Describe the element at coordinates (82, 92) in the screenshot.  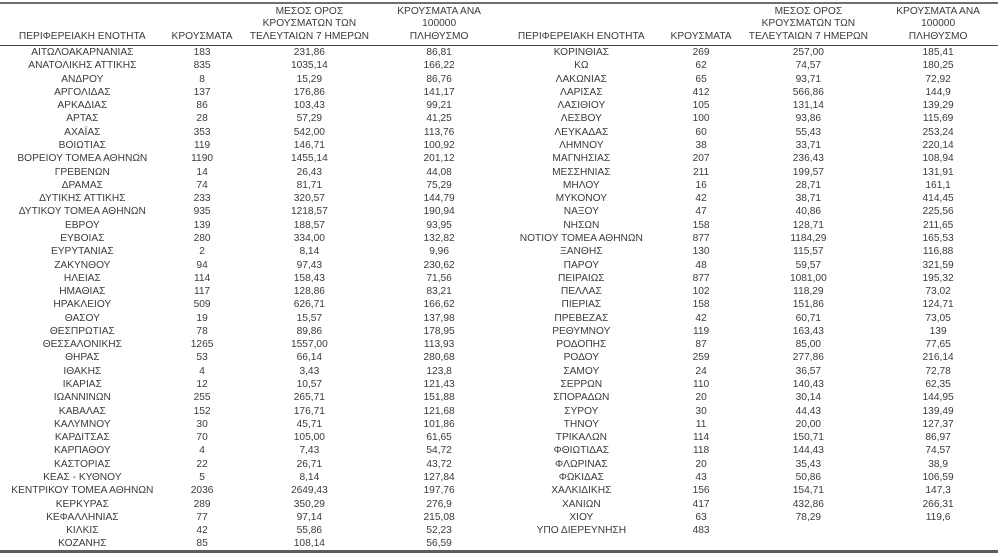
I see `region-name-cell: ΑΡΓΟΛΙΔΑΣ` at that location.